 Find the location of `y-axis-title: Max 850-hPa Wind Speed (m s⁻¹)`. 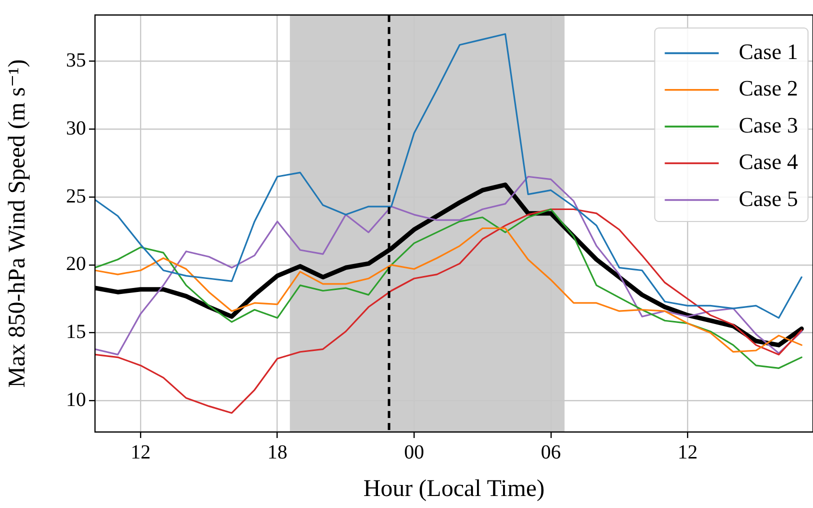

y-axis-title: Max 850-hPa Wind Speed (m s⁻¹) is located at coordinates (17, 223).